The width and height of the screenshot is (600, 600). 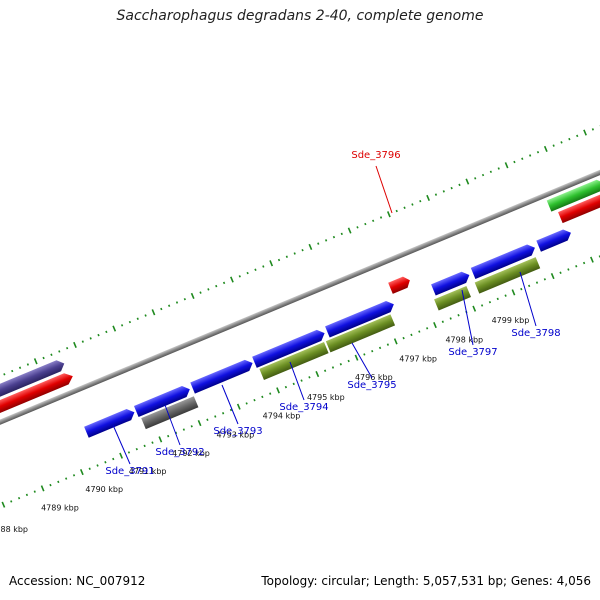 I want to click on gene-label: Sde_3791, so click(x=129, y=471).